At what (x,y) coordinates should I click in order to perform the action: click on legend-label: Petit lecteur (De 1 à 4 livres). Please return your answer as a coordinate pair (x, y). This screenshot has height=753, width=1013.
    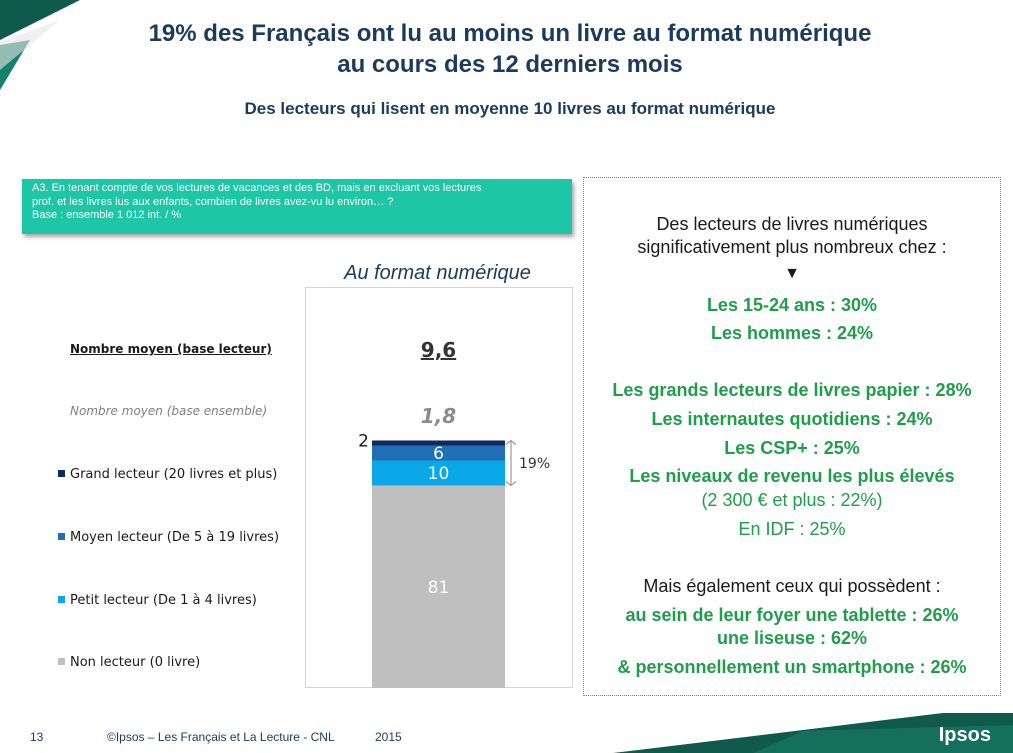
    Looking at the image, I should click on (163, 600).